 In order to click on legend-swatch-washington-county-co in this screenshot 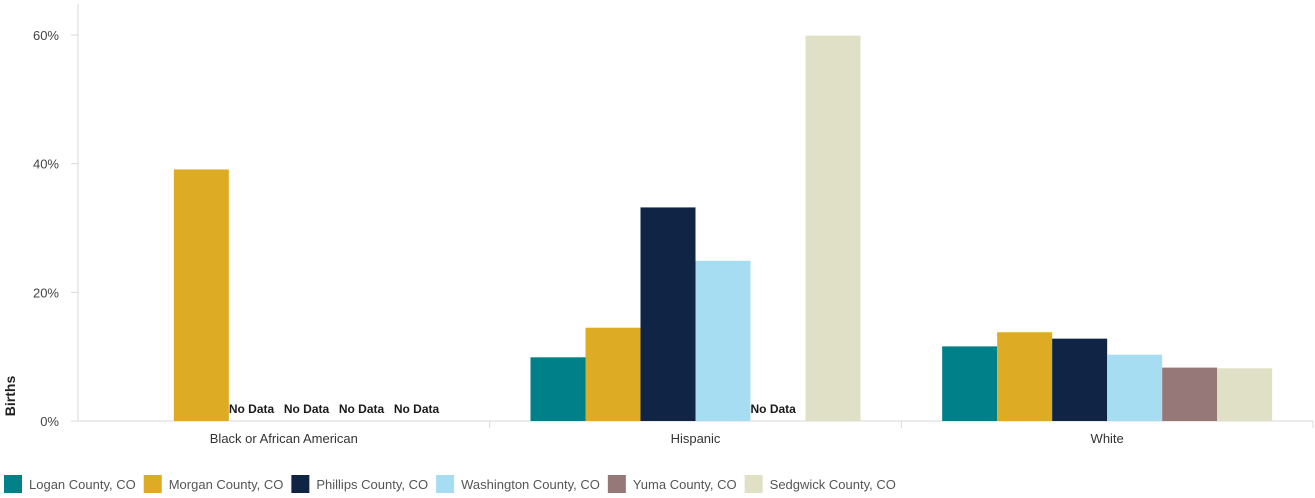, I will do `click(445, 484)`.